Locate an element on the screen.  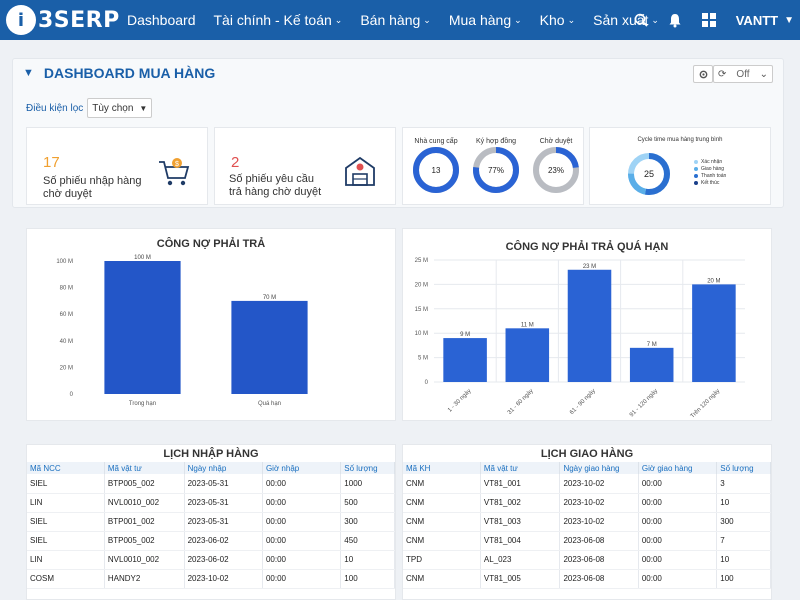
table-row: CNM VT81_002 2023-10-02 00:00 10 is located at coordinates (587, 503).